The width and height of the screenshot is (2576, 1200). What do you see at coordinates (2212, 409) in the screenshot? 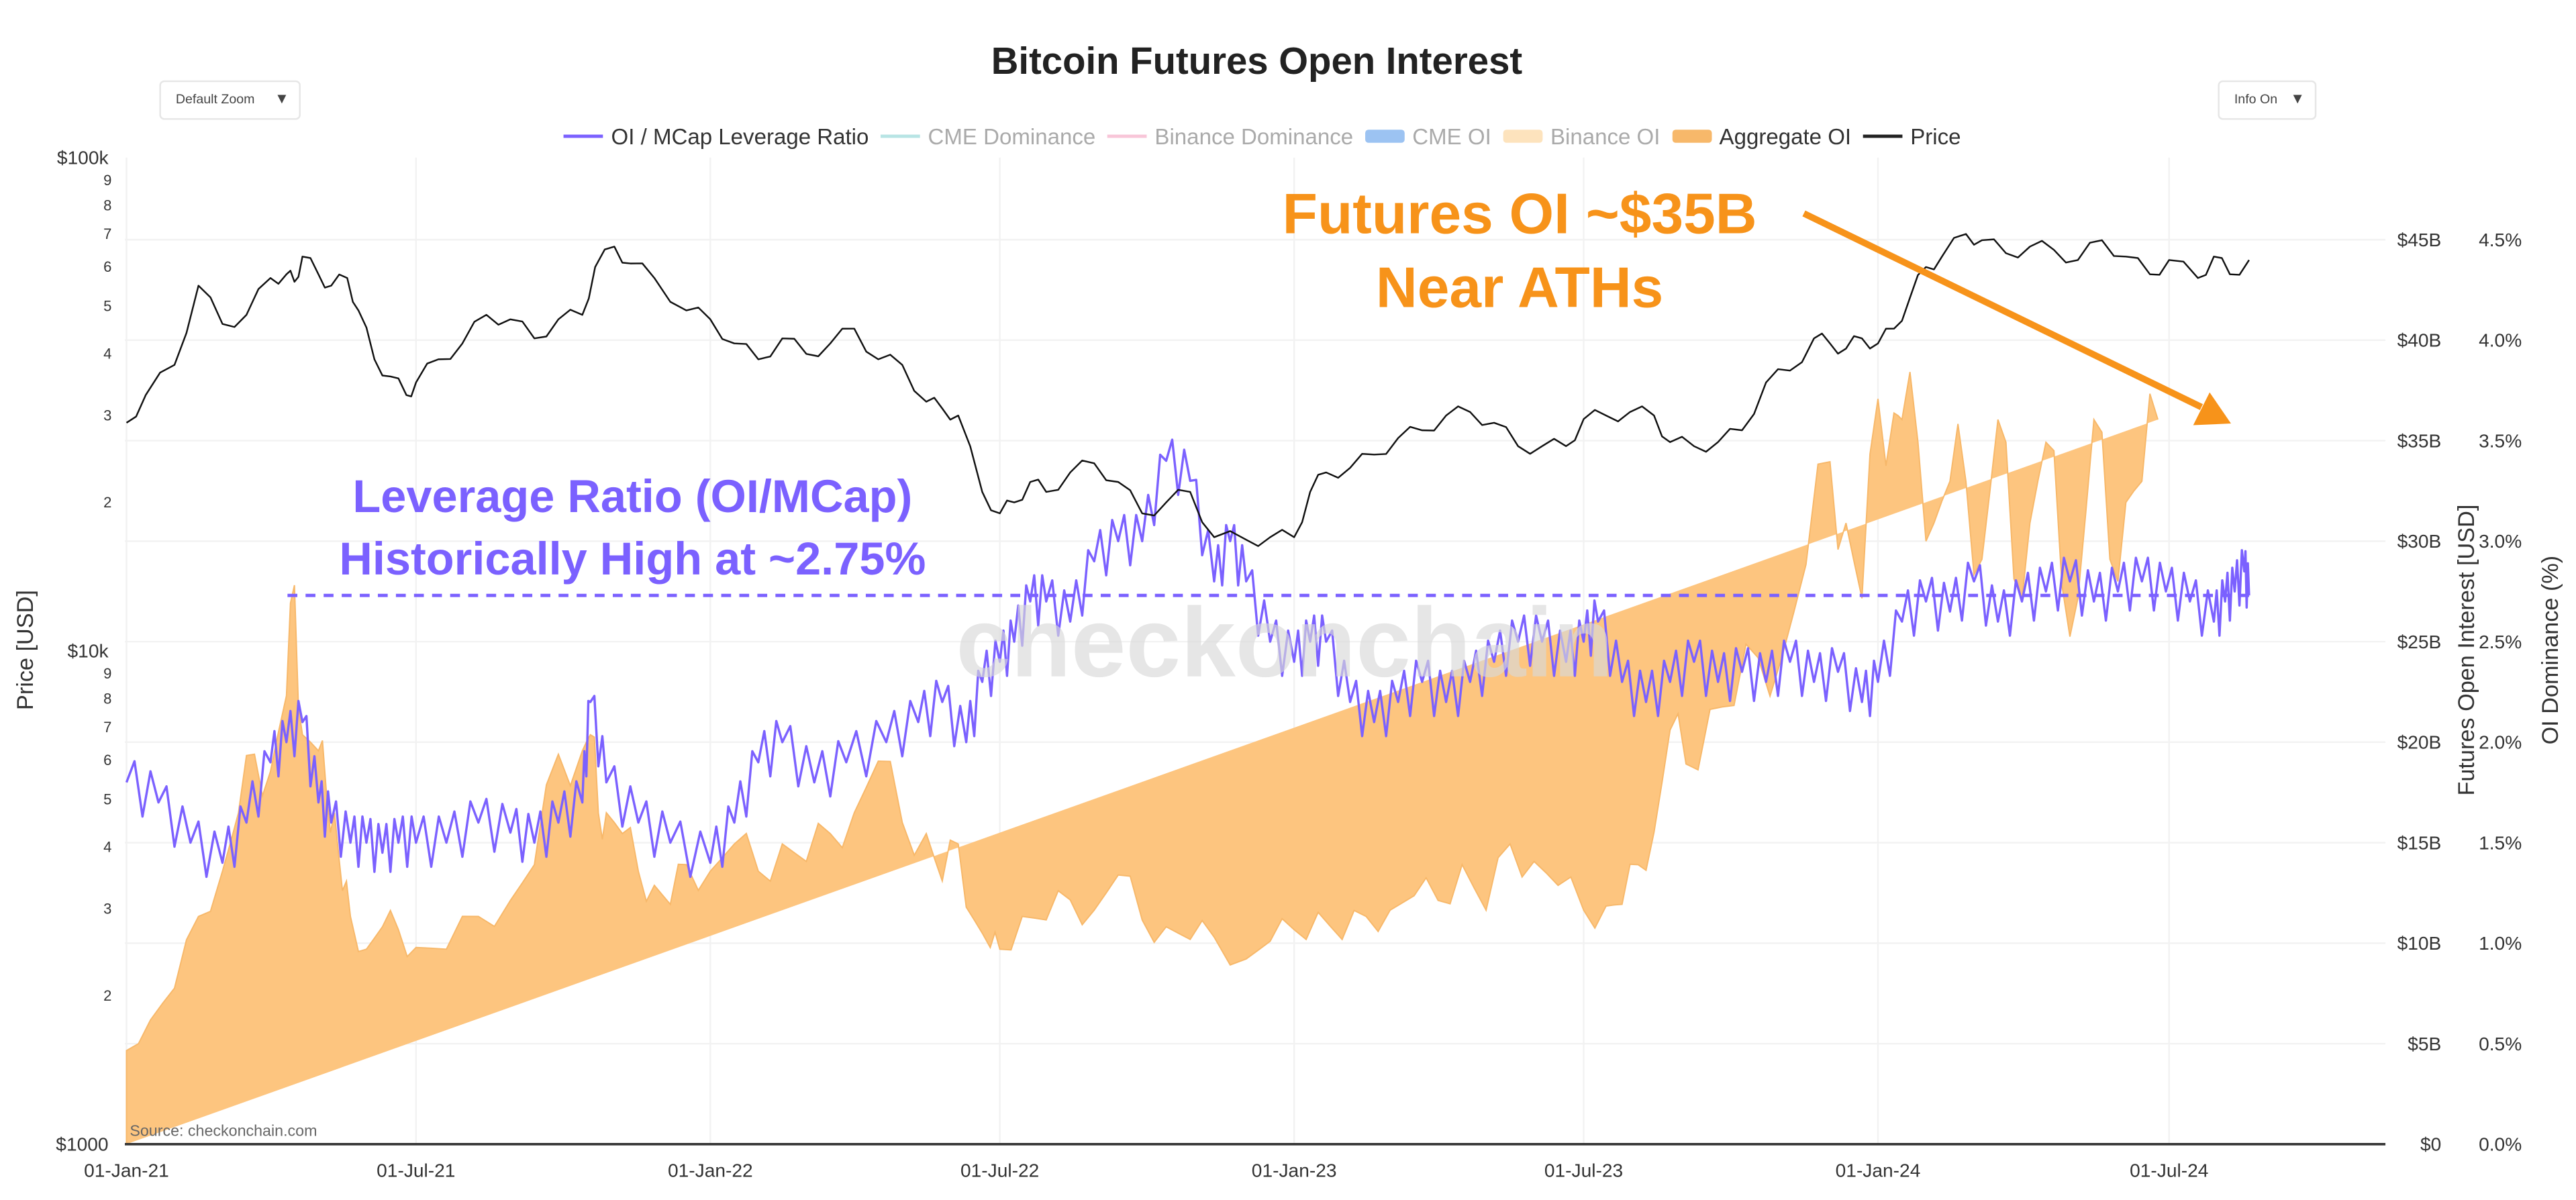
I see `oi-annotation-arrowhead` at bounding box center [2212, 409].